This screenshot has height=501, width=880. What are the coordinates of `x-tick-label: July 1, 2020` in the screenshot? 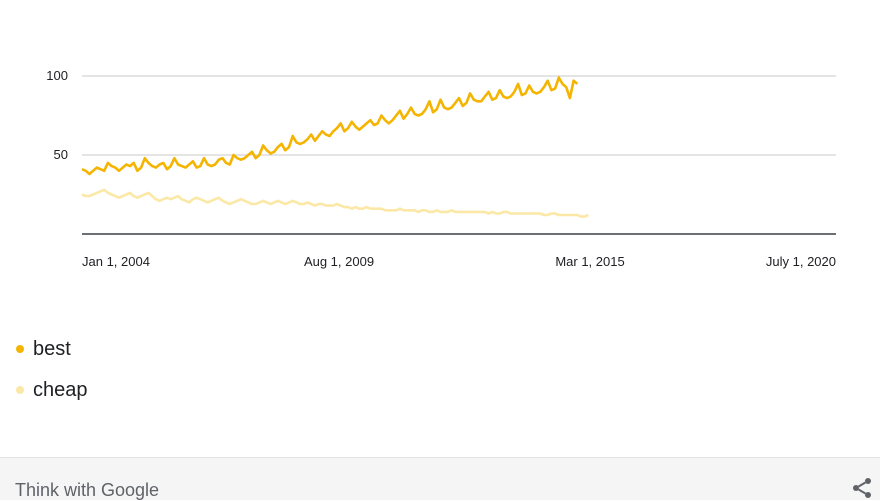 It's located at (801, 261).